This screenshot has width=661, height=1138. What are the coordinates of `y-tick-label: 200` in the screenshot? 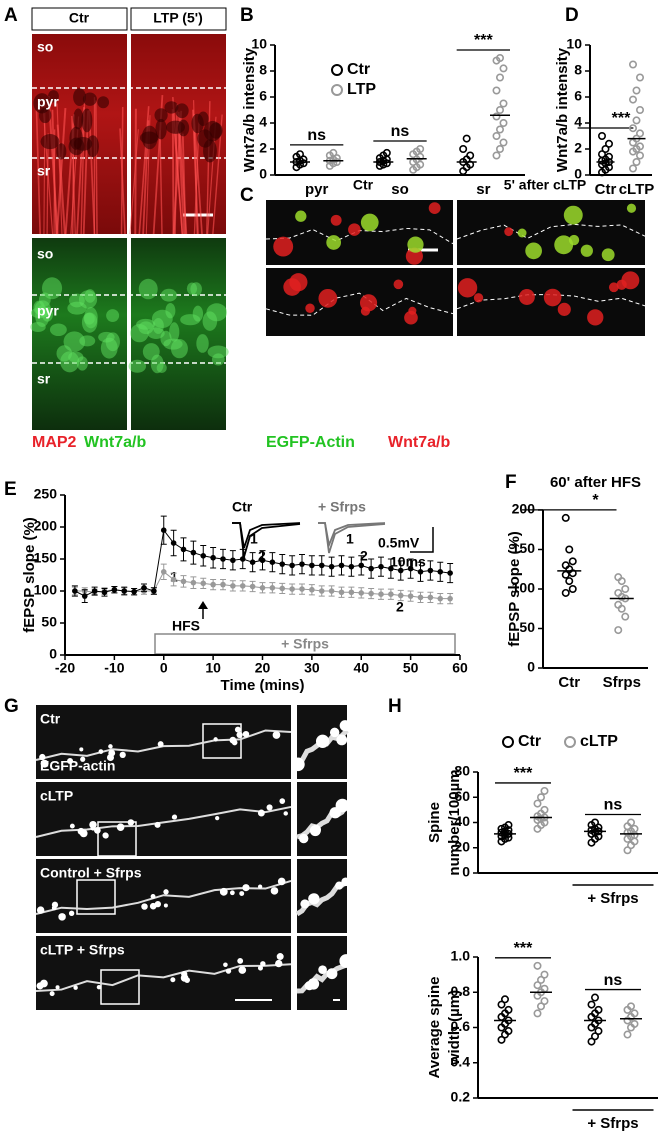 It's located at (46, 526).